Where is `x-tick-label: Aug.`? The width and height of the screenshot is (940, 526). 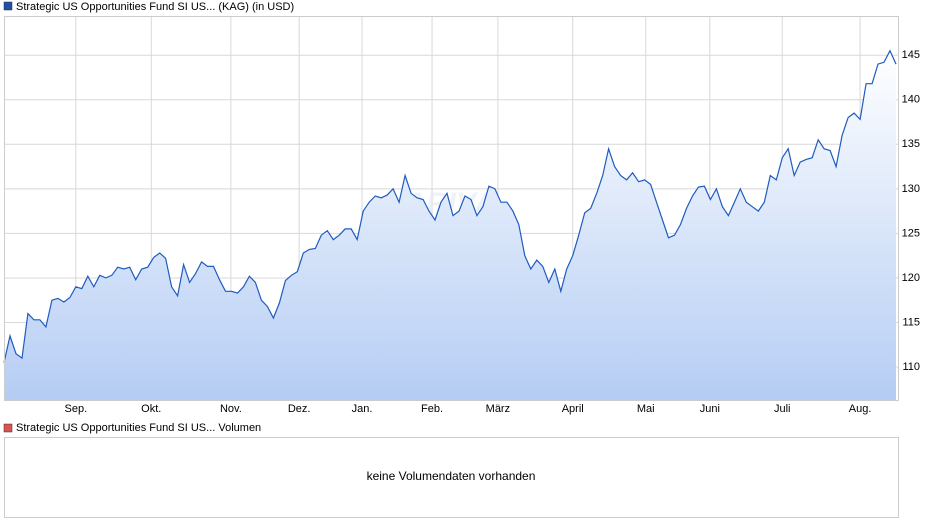 x-tick-label: Aug. is located at coordinates (860, 409).